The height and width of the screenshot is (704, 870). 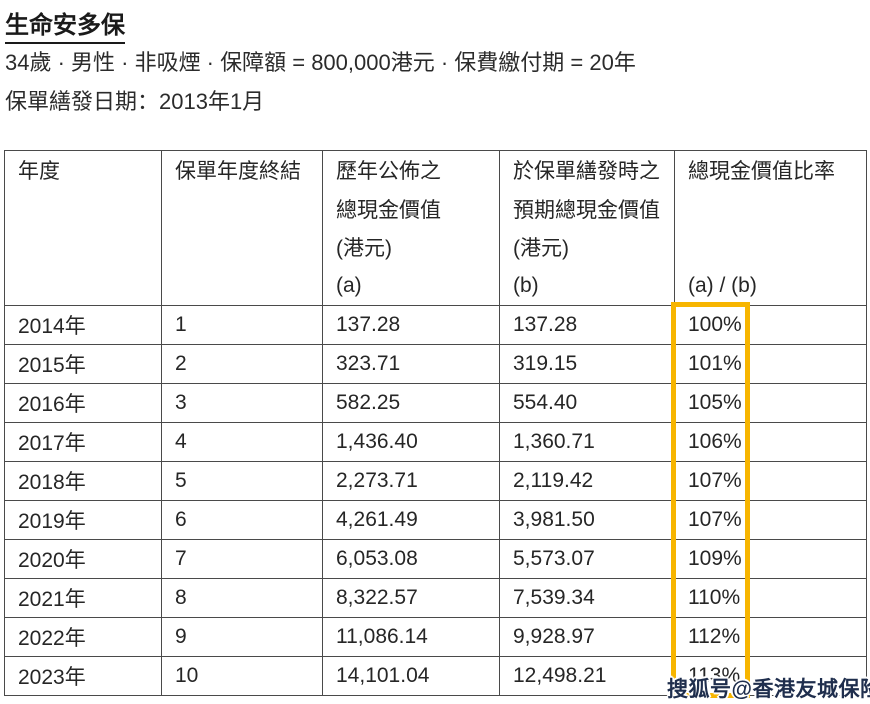 I want to click on policy-year-cell: 1, so click(x=242, y=325).